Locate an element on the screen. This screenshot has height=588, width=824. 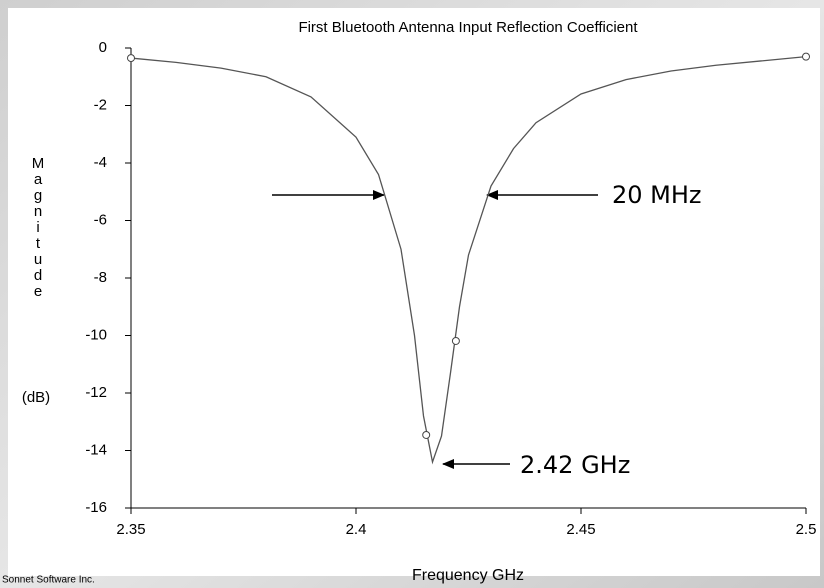
y-tick-label: -12 is located at coordinates (96, 392).